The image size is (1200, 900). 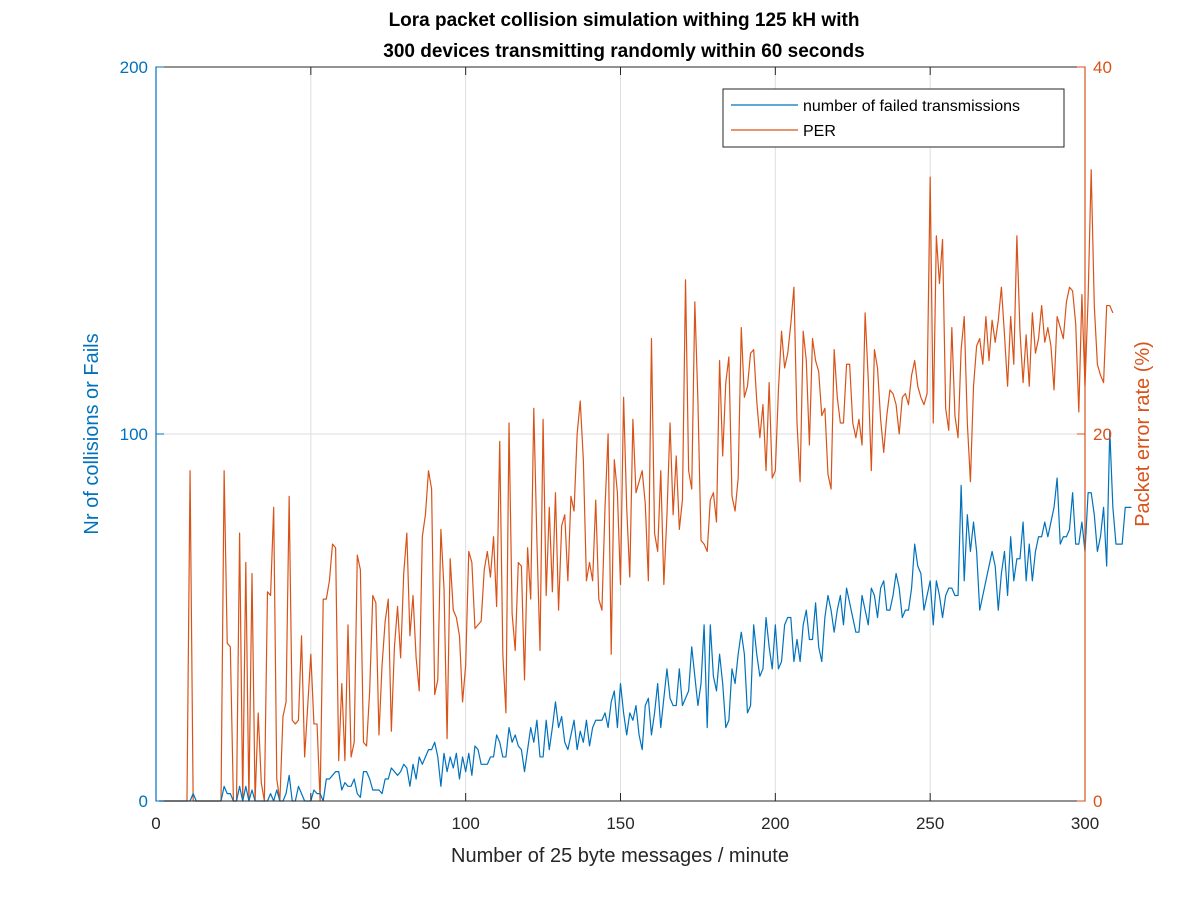 I want to click on y-axis-left-label: Nr of collisions or Fails, so click(x=92, y=433).